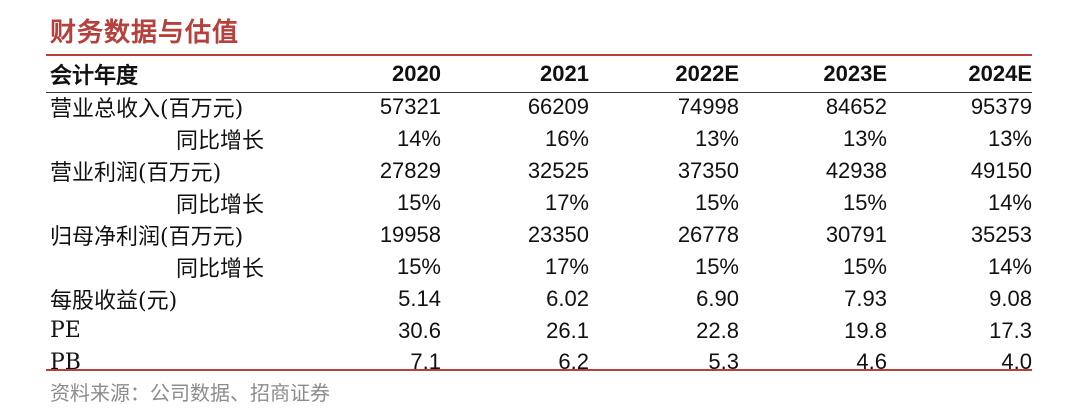 Image resolution: width=1080 pixels, height=413 pixels. What do you see at coordinates (567, 330) in the screenshot?
I see `cell-value: 26.1` at bounding box center [567, 330].